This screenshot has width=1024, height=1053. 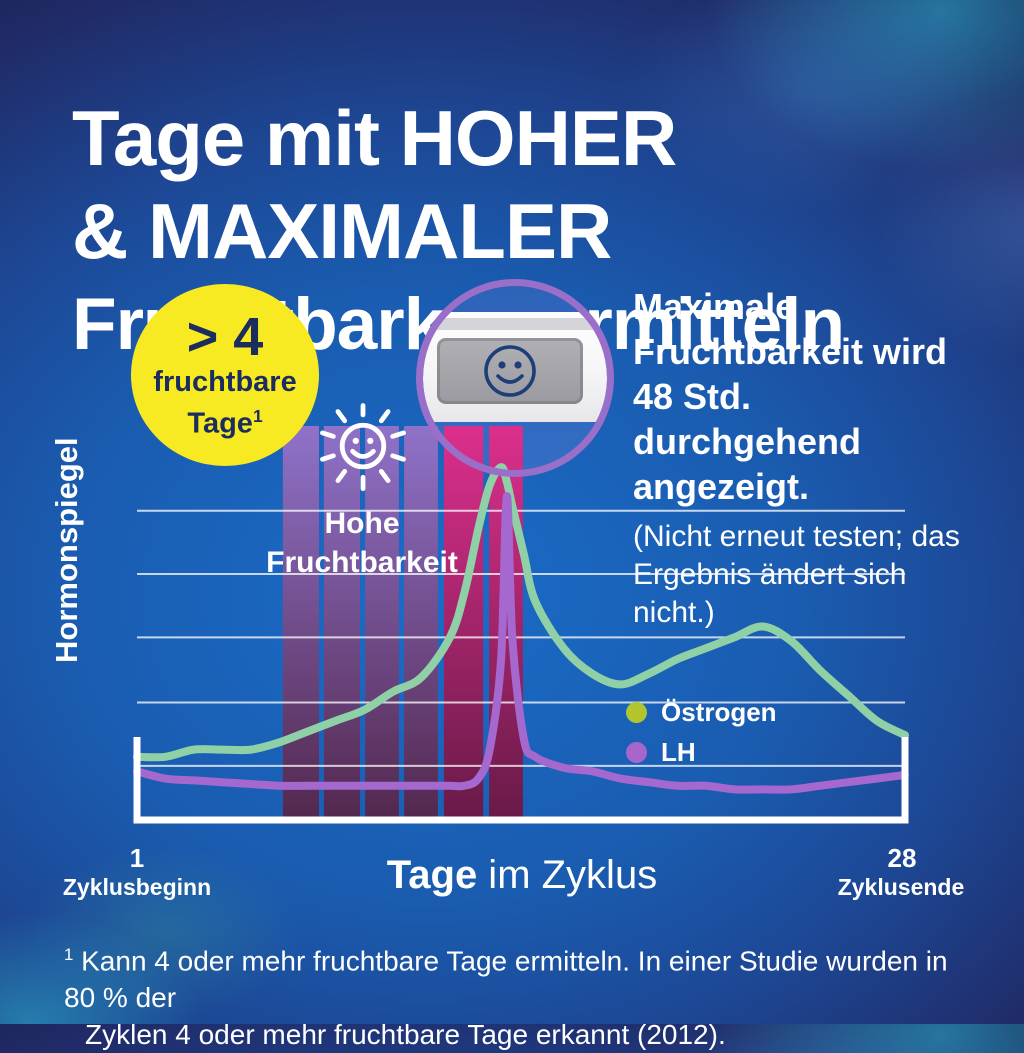 I want to click on device-magnifier-ring, so click(x=515, y=378).